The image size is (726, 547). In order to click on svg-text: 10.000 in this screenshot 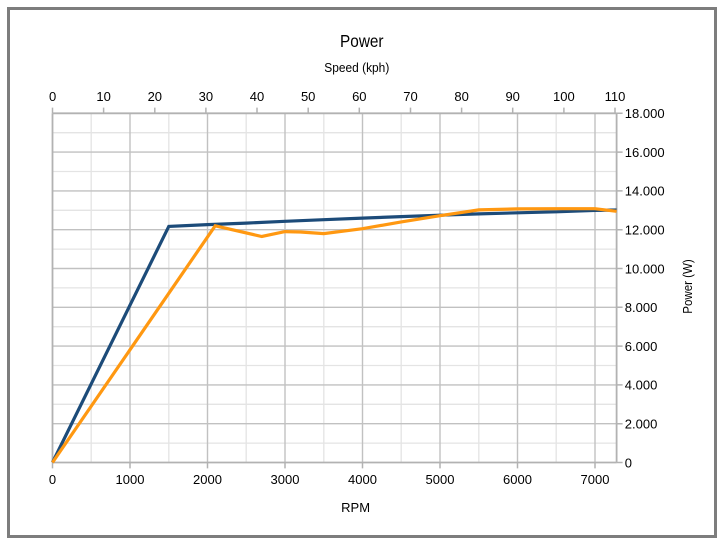, I will do `click(645, 268)`.